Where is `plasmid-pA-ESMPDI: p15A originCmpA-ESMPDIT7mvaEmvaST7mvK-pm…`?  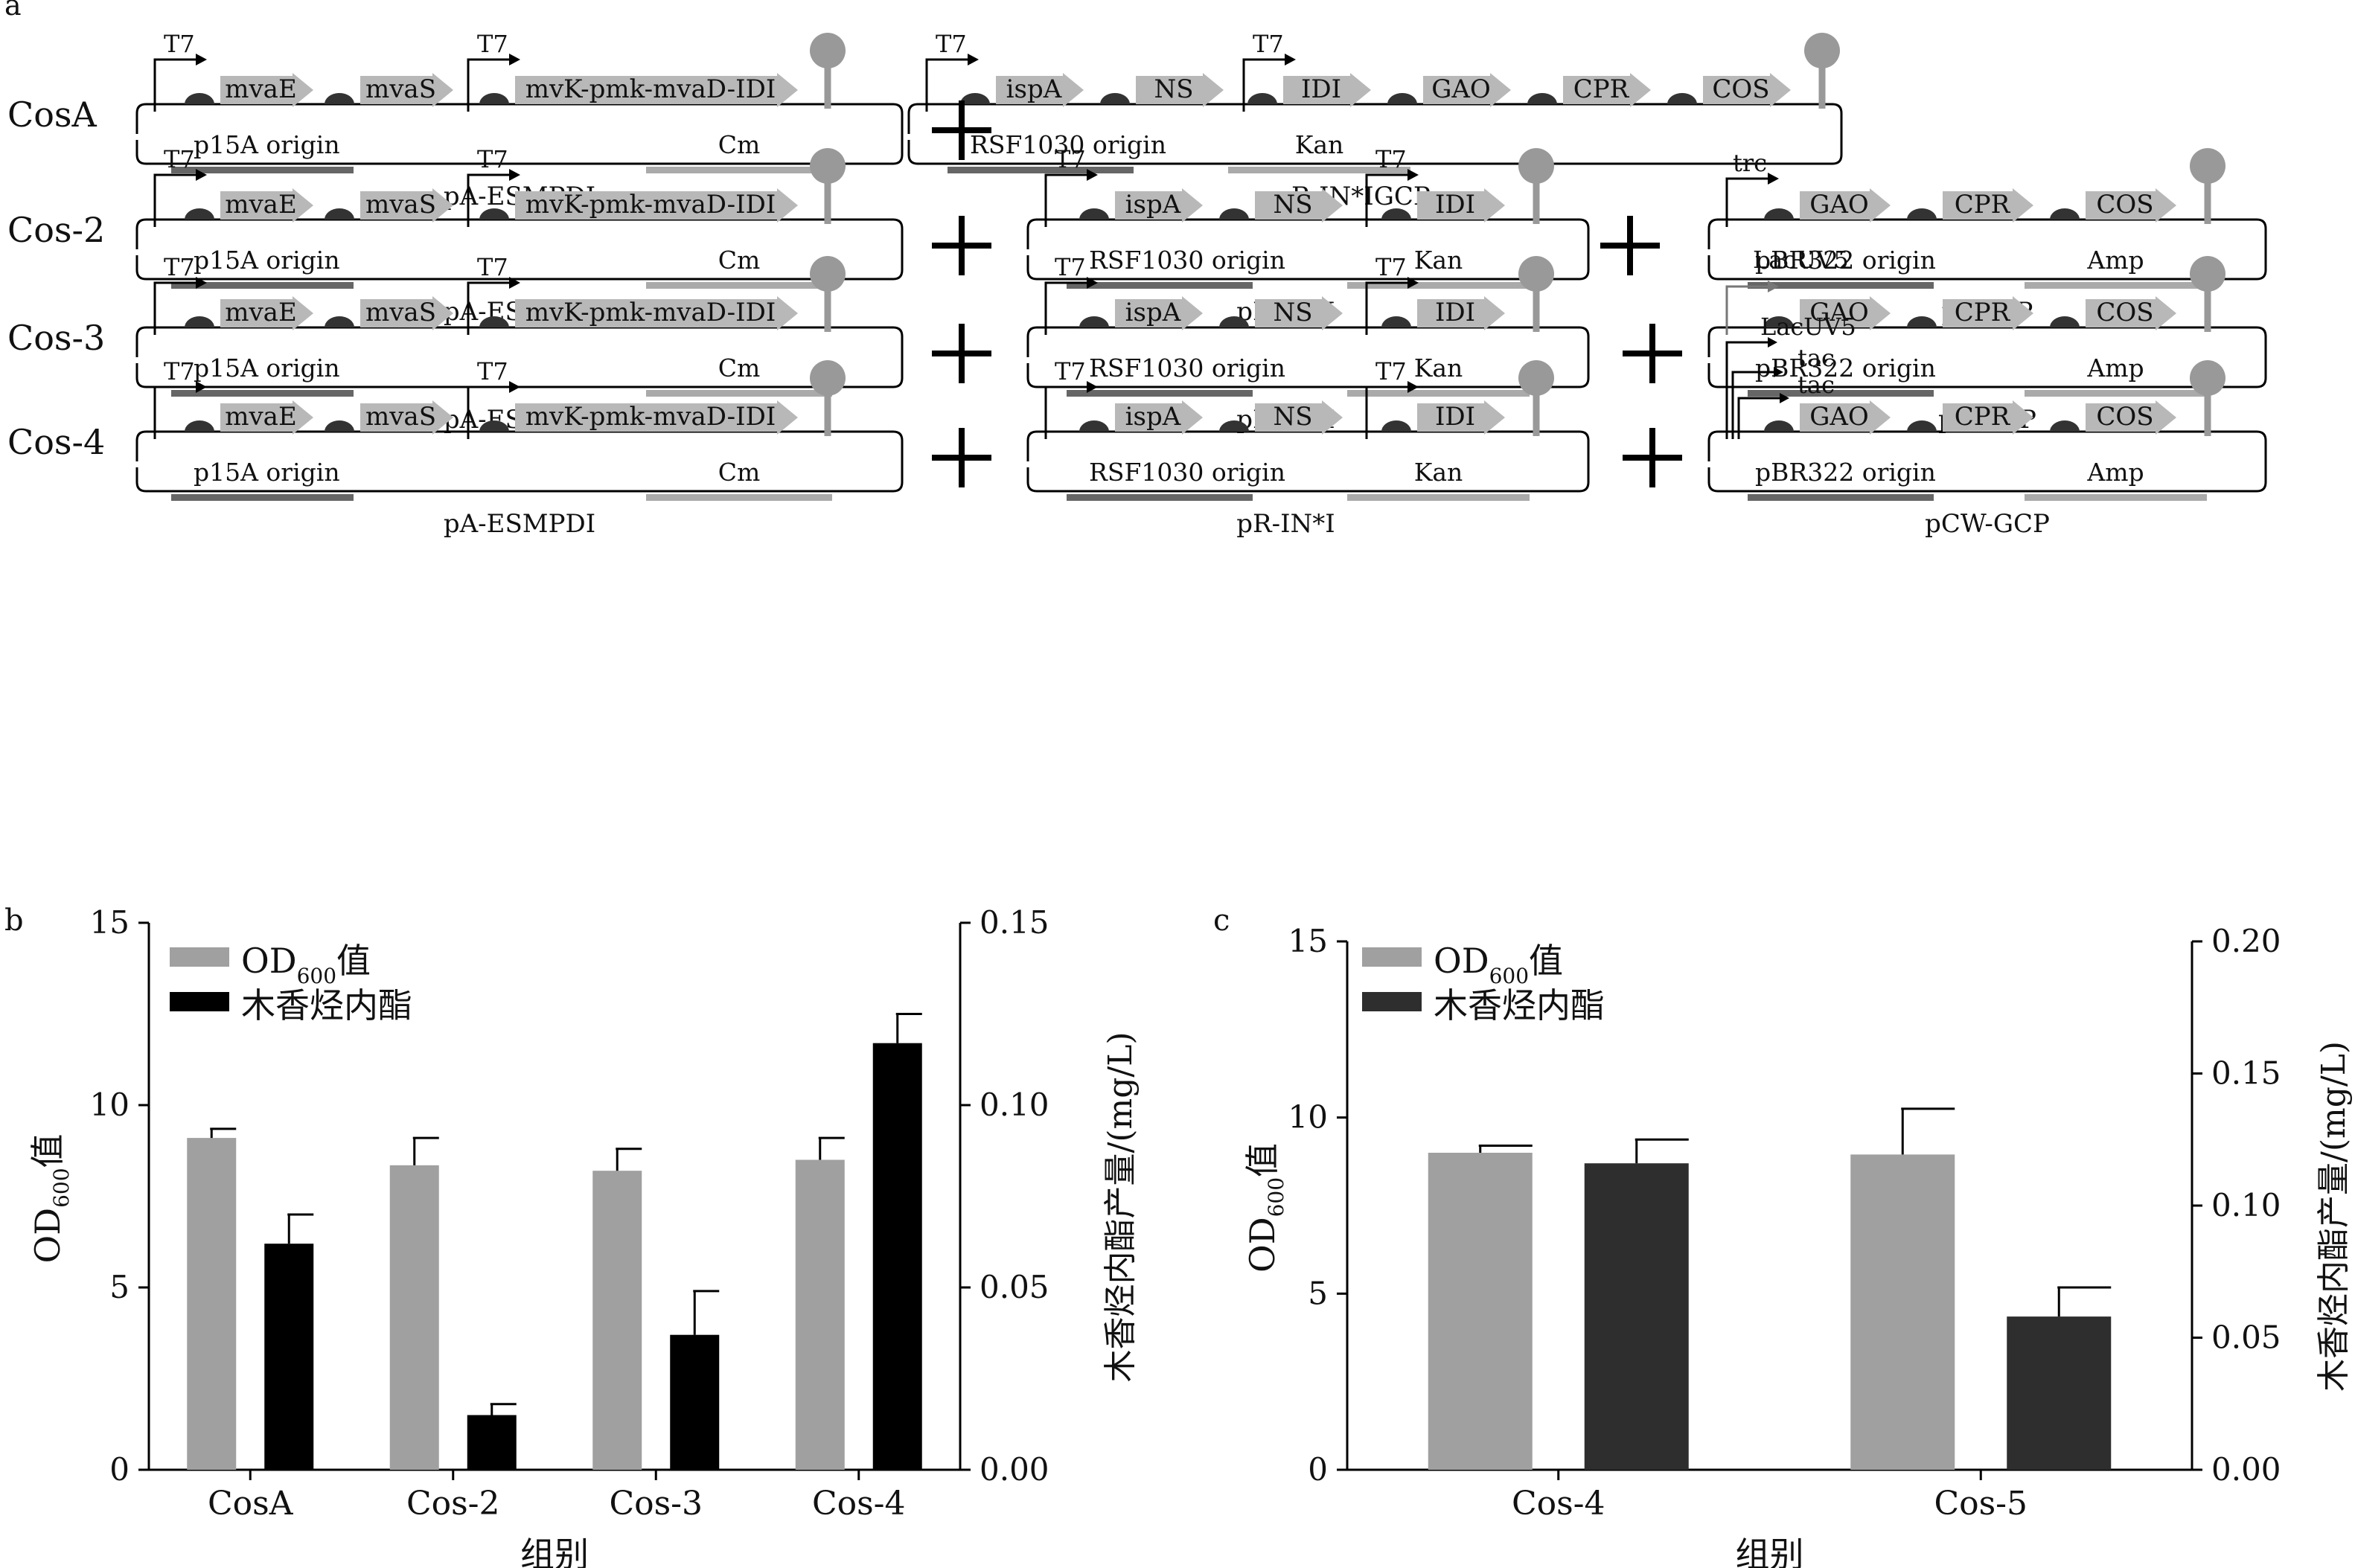 plasmid-pA-ESMPDI: p15A originCmpA-ESMPDIT7mvaEmvaST7mvK-pm… is located at coordinates (519, 236).